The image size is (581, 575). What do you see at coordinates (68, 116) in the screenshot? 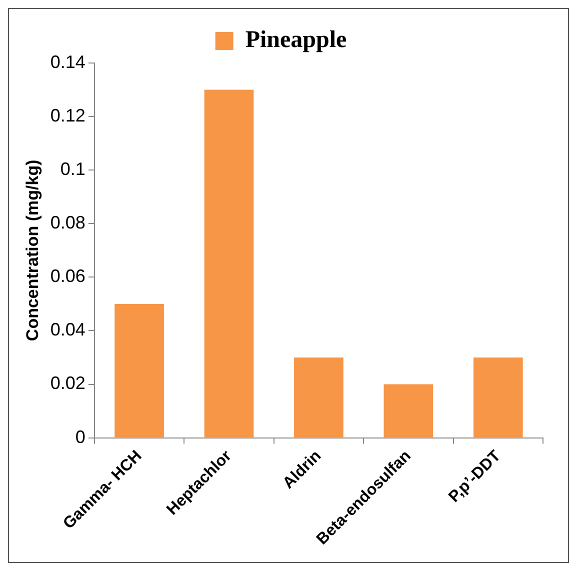
I see `y-tick-label: 0.12` at bounding box center [68, 116].